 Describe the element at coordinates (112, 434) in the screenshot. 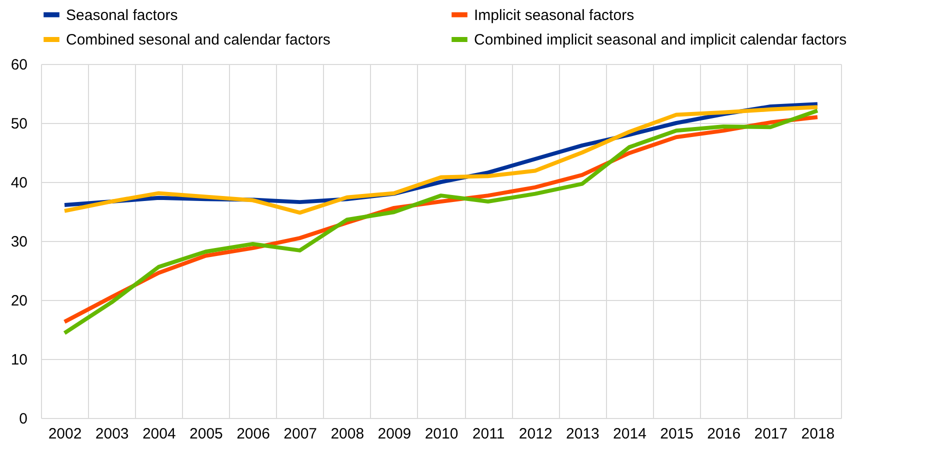

I see `x-tick-label: 2003` at that location.